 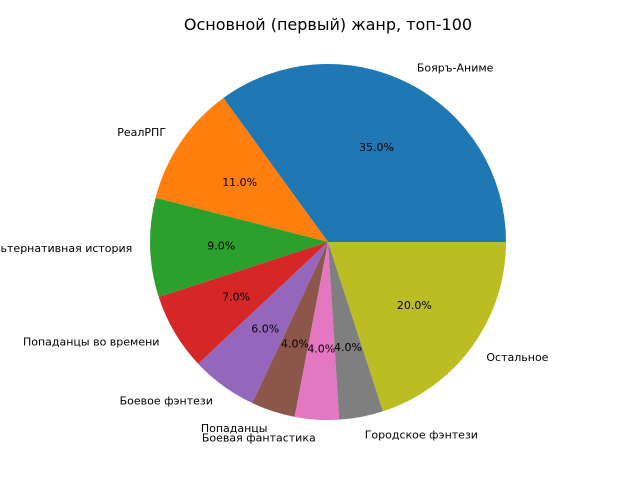 What do you see at coordinates (221, 245) in the screenshot?
I see `percent-label-3: 9.0%` at bounding box center [221, 245].